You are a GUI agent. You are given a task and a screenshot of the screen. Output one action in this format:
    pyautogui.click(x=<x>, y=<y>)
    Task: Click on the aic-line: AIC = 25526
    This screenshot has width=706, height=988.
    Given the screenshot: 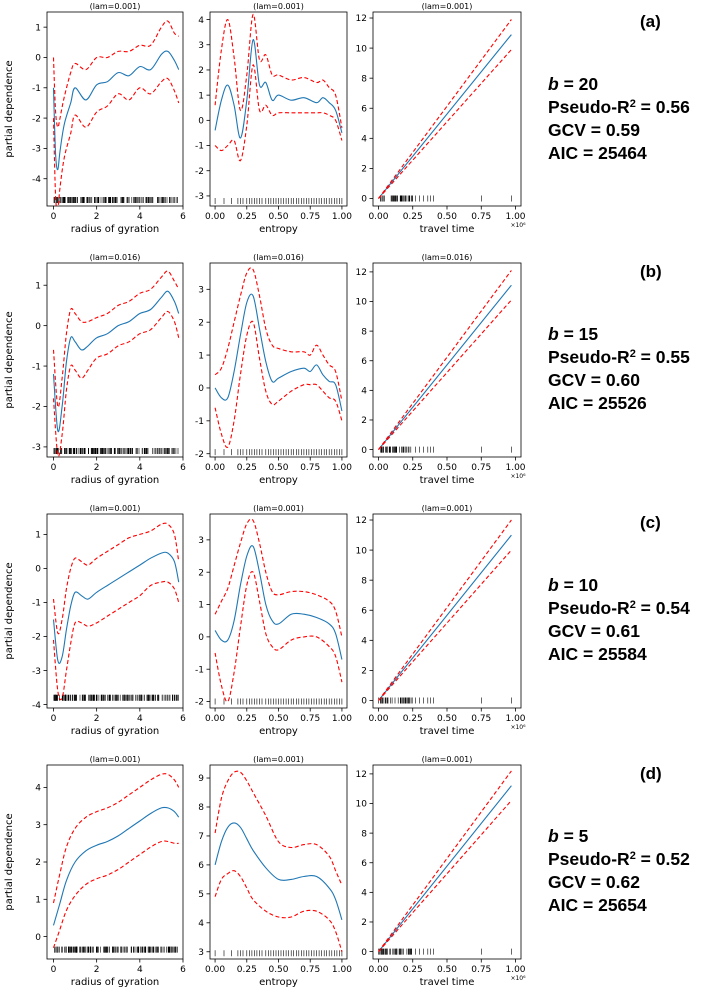 What is the action you would take?
    pyautogui.click(x=597, y=403)
    